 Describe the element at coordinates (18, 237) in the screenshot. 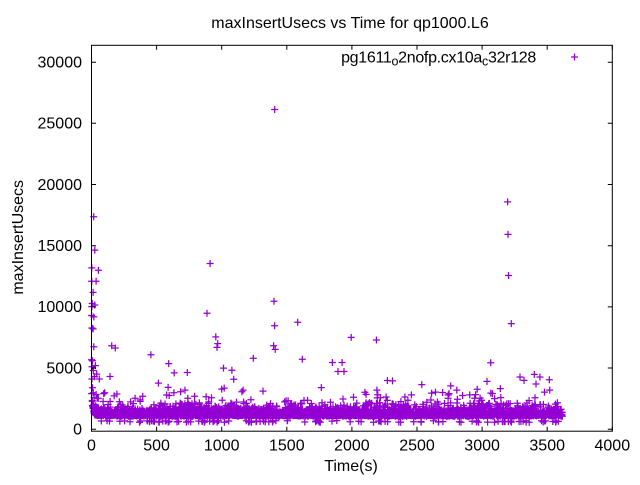

I see `svg-text: maxInsertUsecs` at that location.